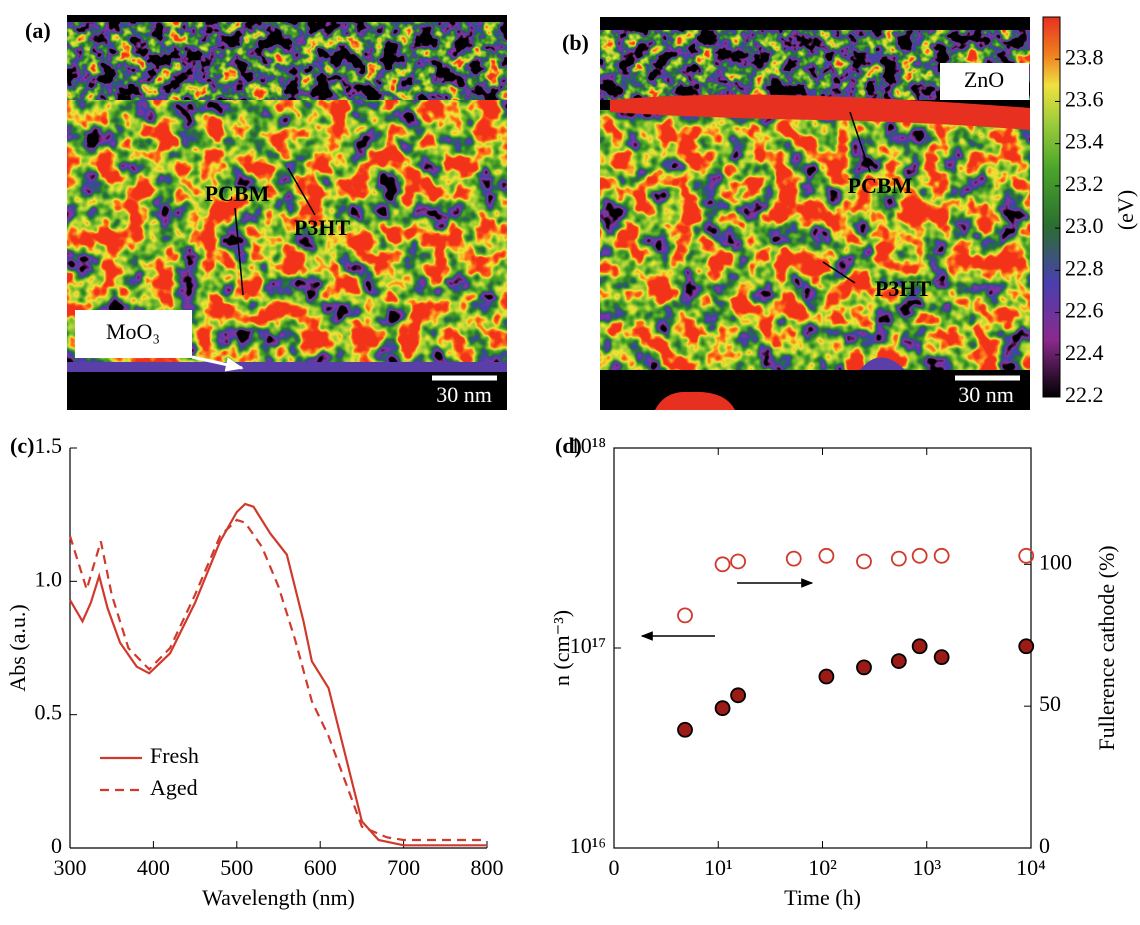 The height and width of the screenshot is (925, 1140). Describe the element at coordinates (320, 867) in the screenshot. I see `x-tick-label: 600` at that location.